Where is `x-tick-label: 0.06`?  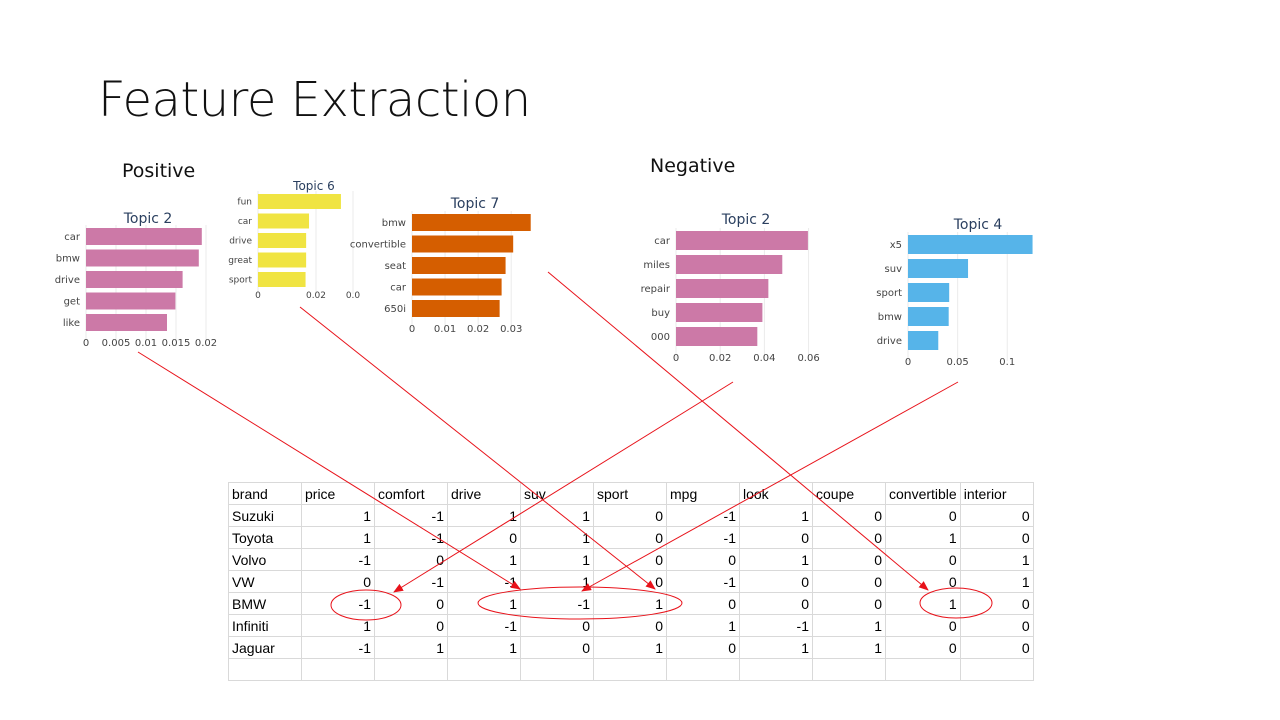
x-tick-label: 0.06 is located at coordinates (808, 358).